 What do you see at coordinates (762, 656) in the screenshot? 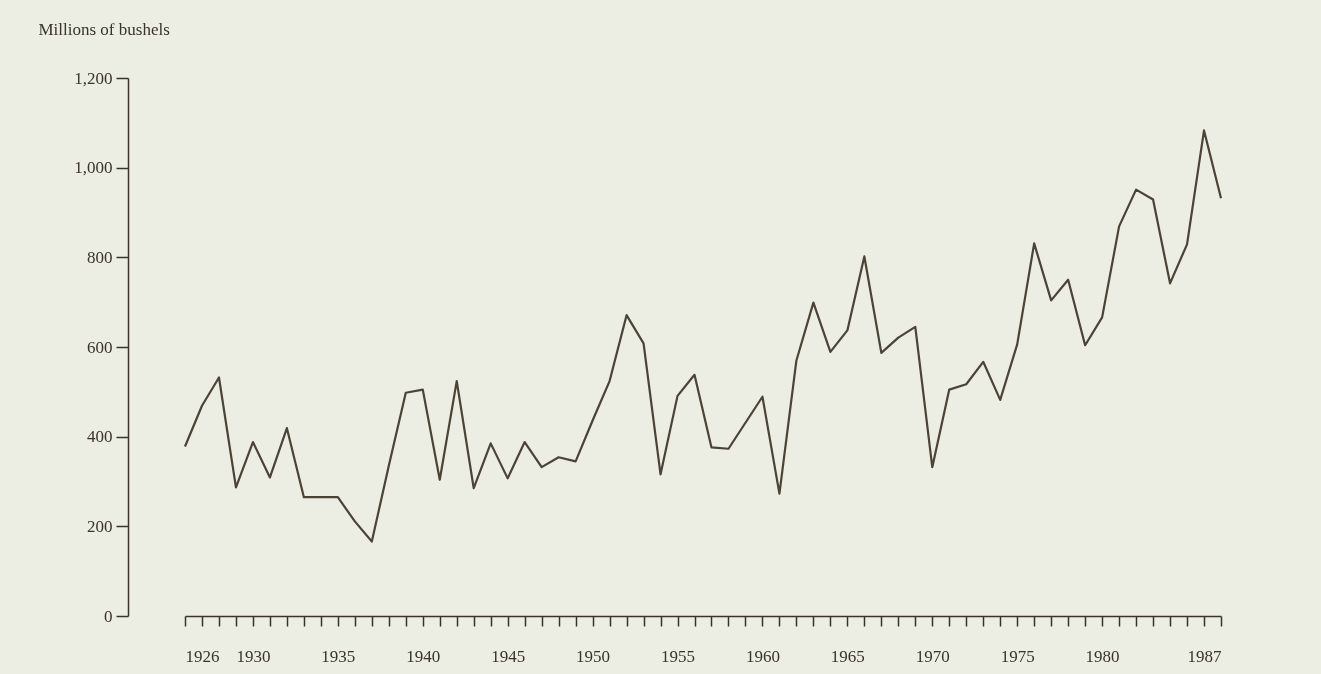
I see `x-tick-label: 1960` at bounding box center [762, 656].